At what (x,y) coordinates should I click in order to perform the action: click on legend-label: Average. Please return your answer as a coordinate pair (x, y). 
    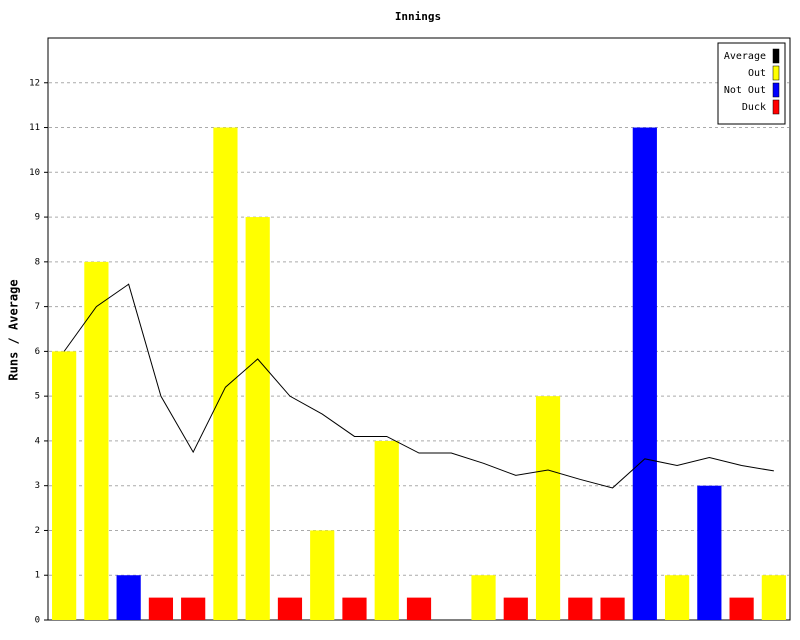
    Looking at the image, I should click on (745, 56).